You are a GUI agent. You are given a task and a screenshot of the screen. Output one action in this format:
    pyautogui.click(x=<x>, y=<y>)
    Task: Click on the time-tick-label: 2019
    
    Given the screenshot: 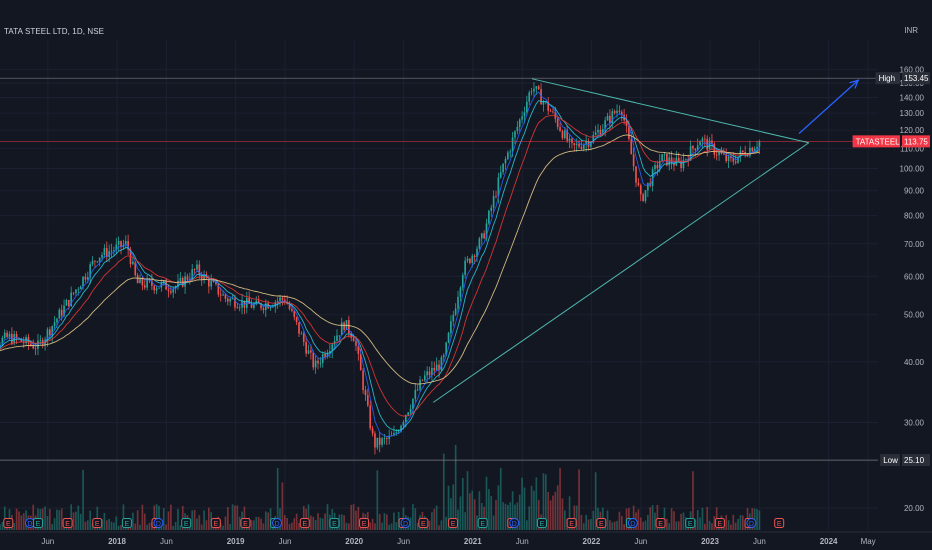 What is the action you would take?
    pyautogui.click(x=236, y=541)
    